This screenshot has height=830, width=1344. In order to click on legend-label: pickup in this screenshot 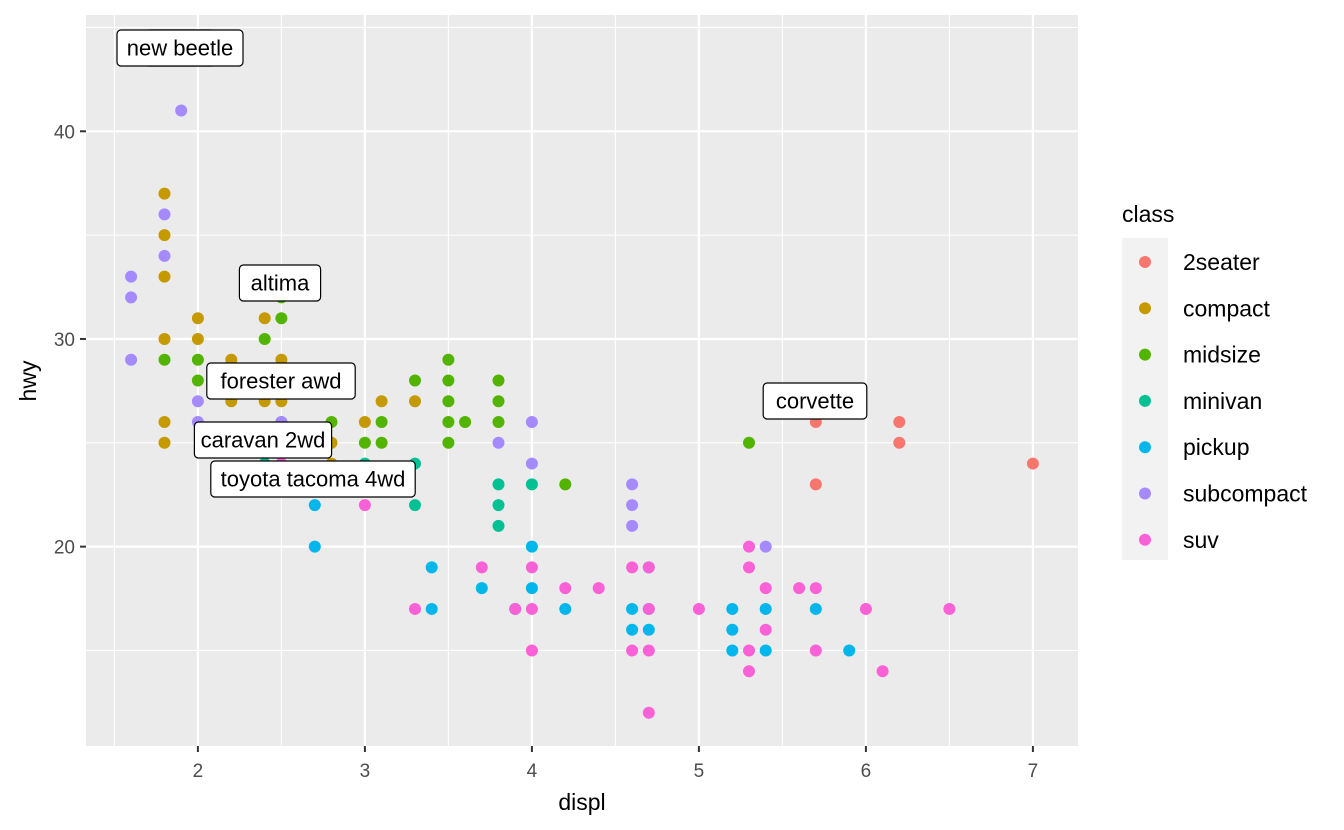, I will do `click(1216, 447)`.